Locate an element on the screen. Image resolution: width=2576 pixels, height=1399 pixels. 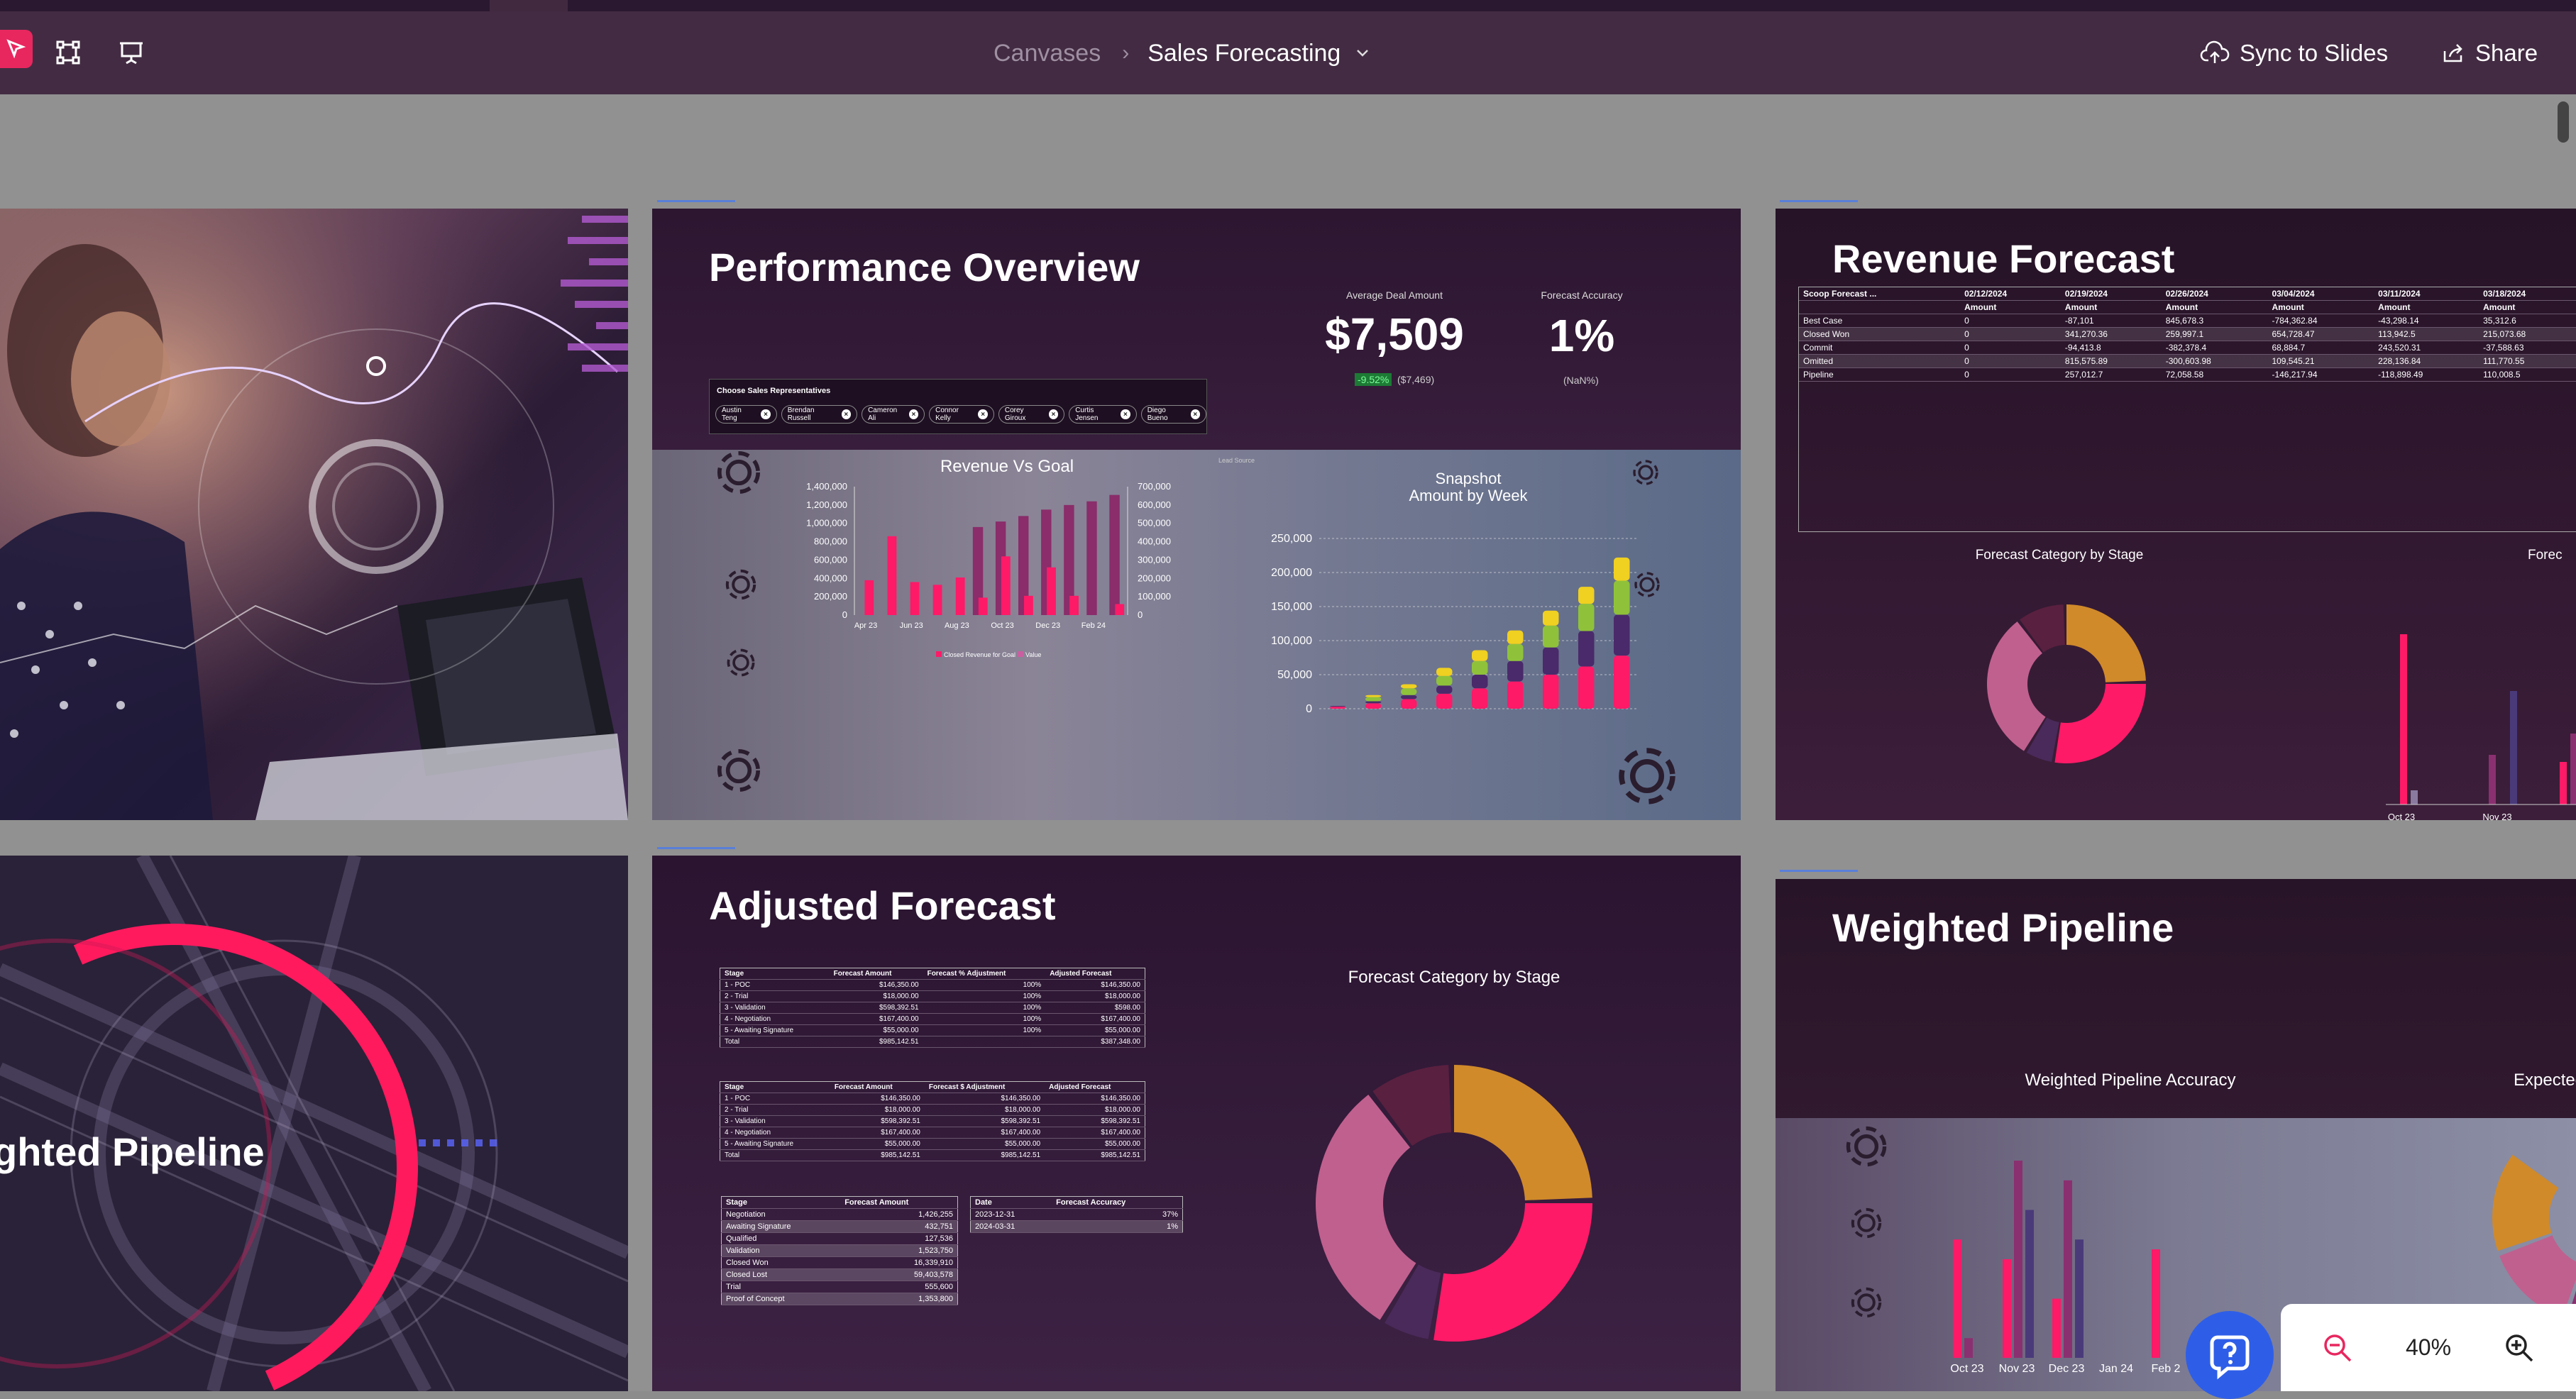
table-row: Qualified 127,536 is located at coordinates (839, 1238).